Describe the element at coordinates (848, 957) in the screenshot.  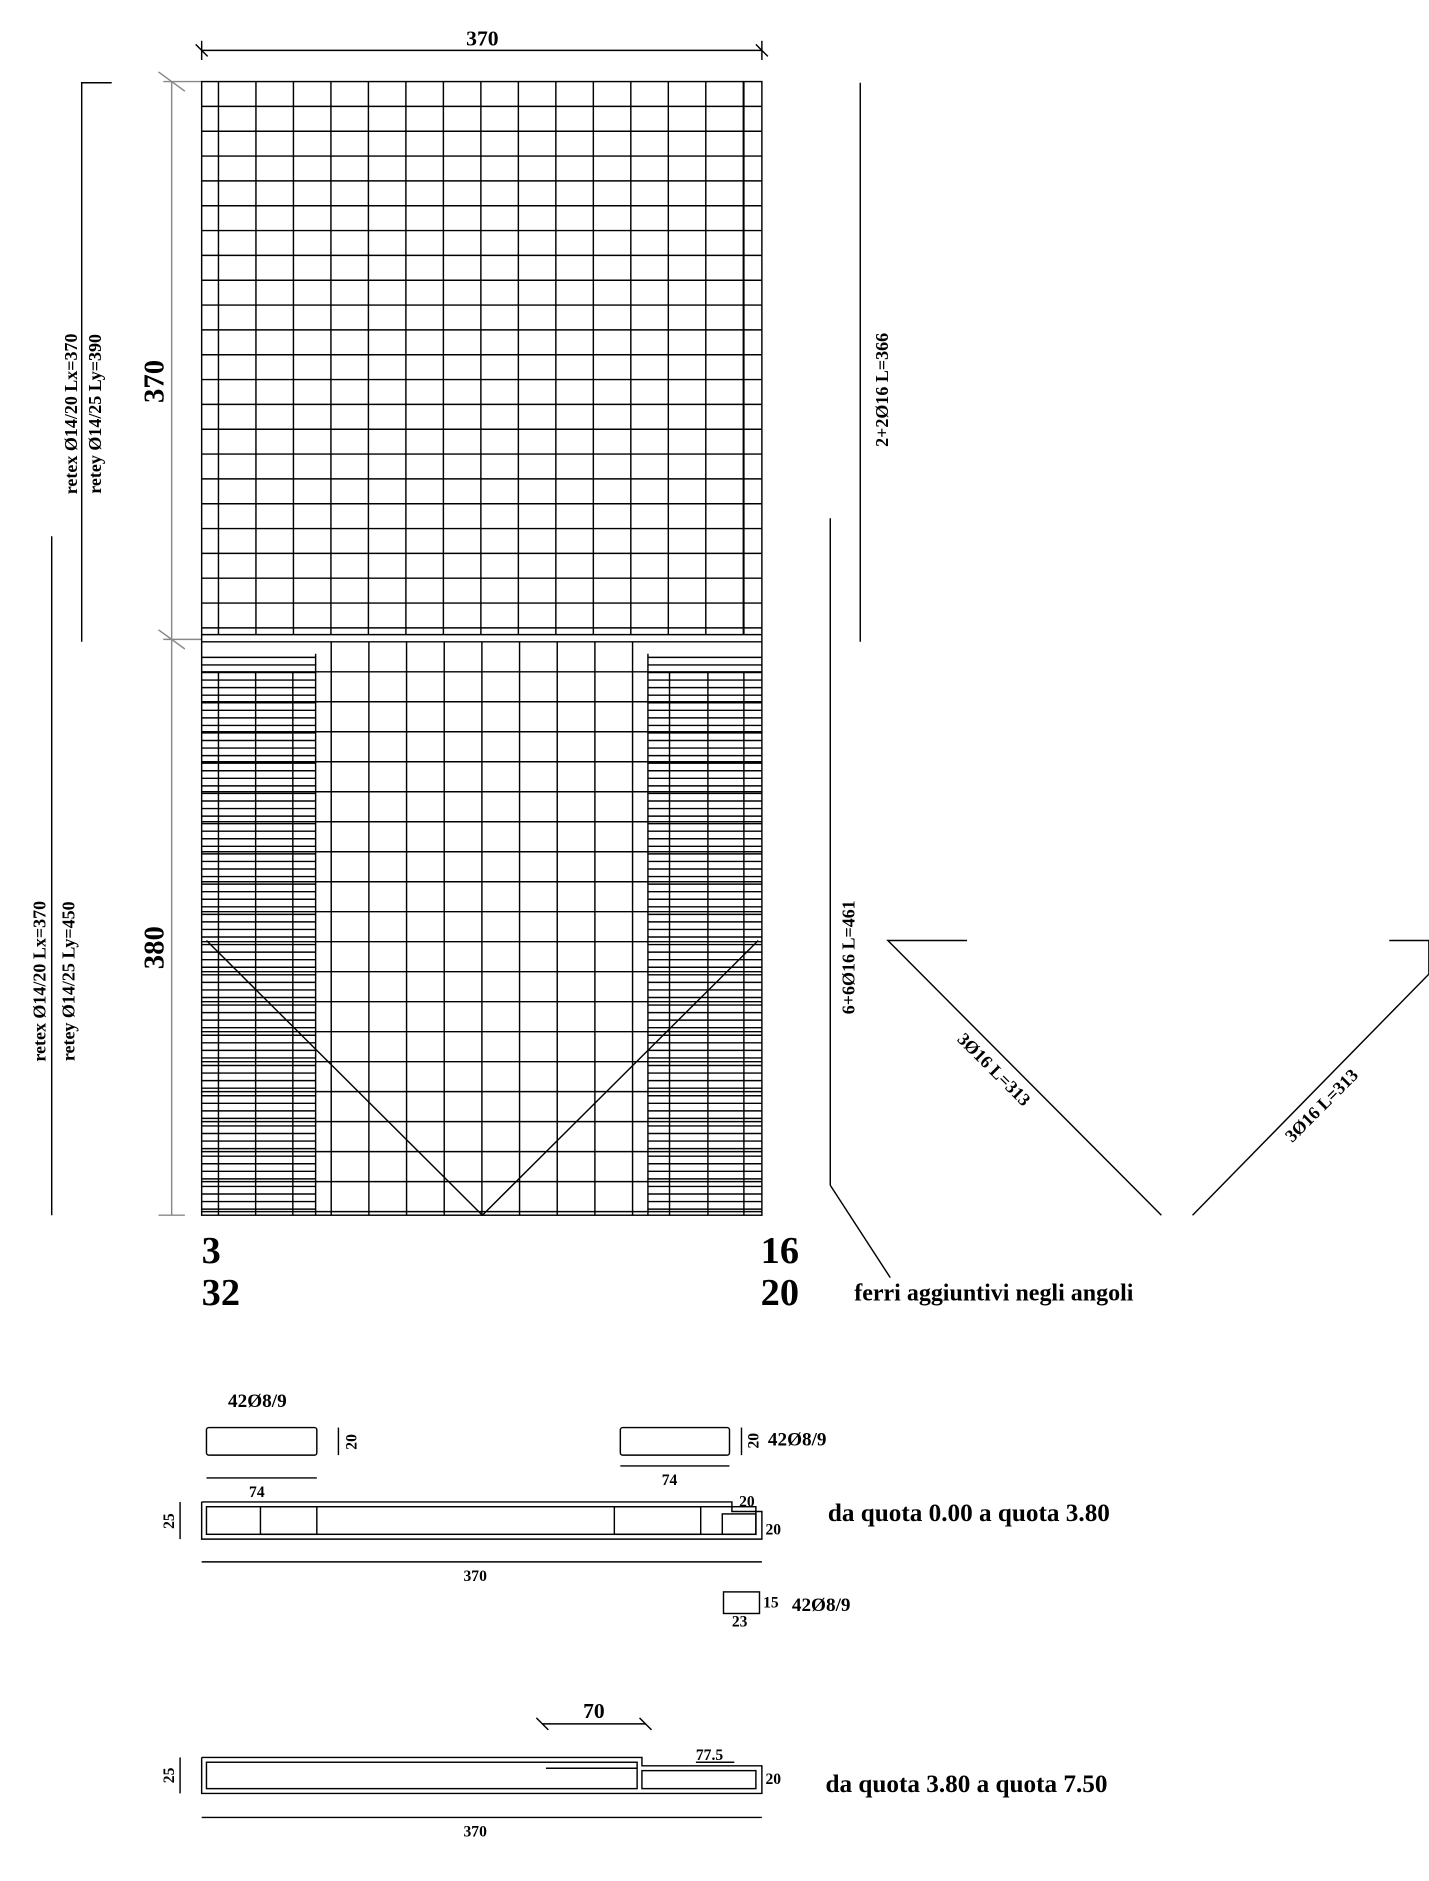
I see `bar-label: 6+6Ø16 L=461` at that location.